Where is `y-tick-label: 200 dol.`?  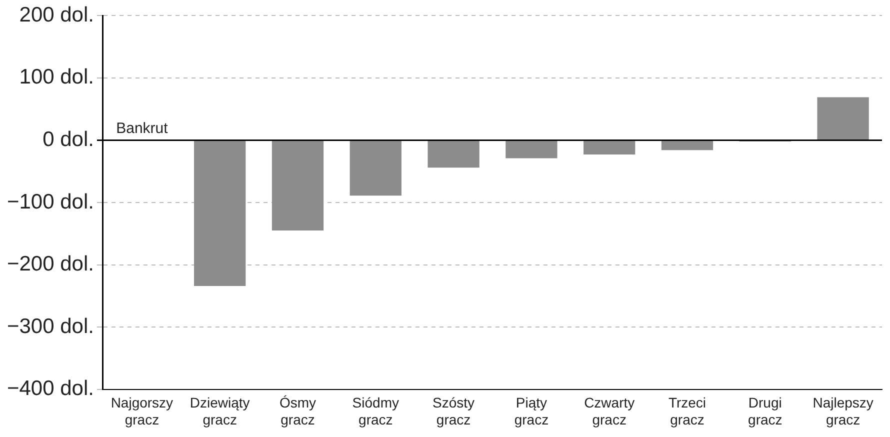 y-tick-label: 200 dol. is located at coordinates (56, 14).